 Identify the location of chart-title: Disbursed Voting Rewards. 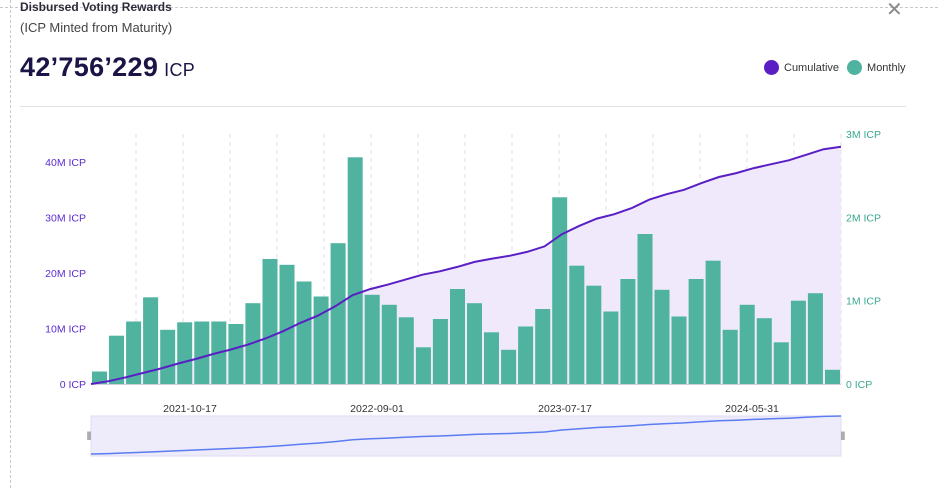
(96, 7).